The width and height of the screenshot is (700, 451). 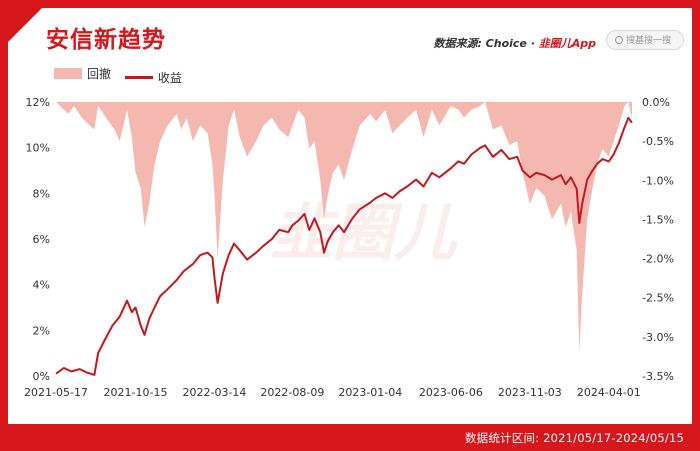 I want to click on legend-label-drawdown: 回撤, so click(x=99, y=74).